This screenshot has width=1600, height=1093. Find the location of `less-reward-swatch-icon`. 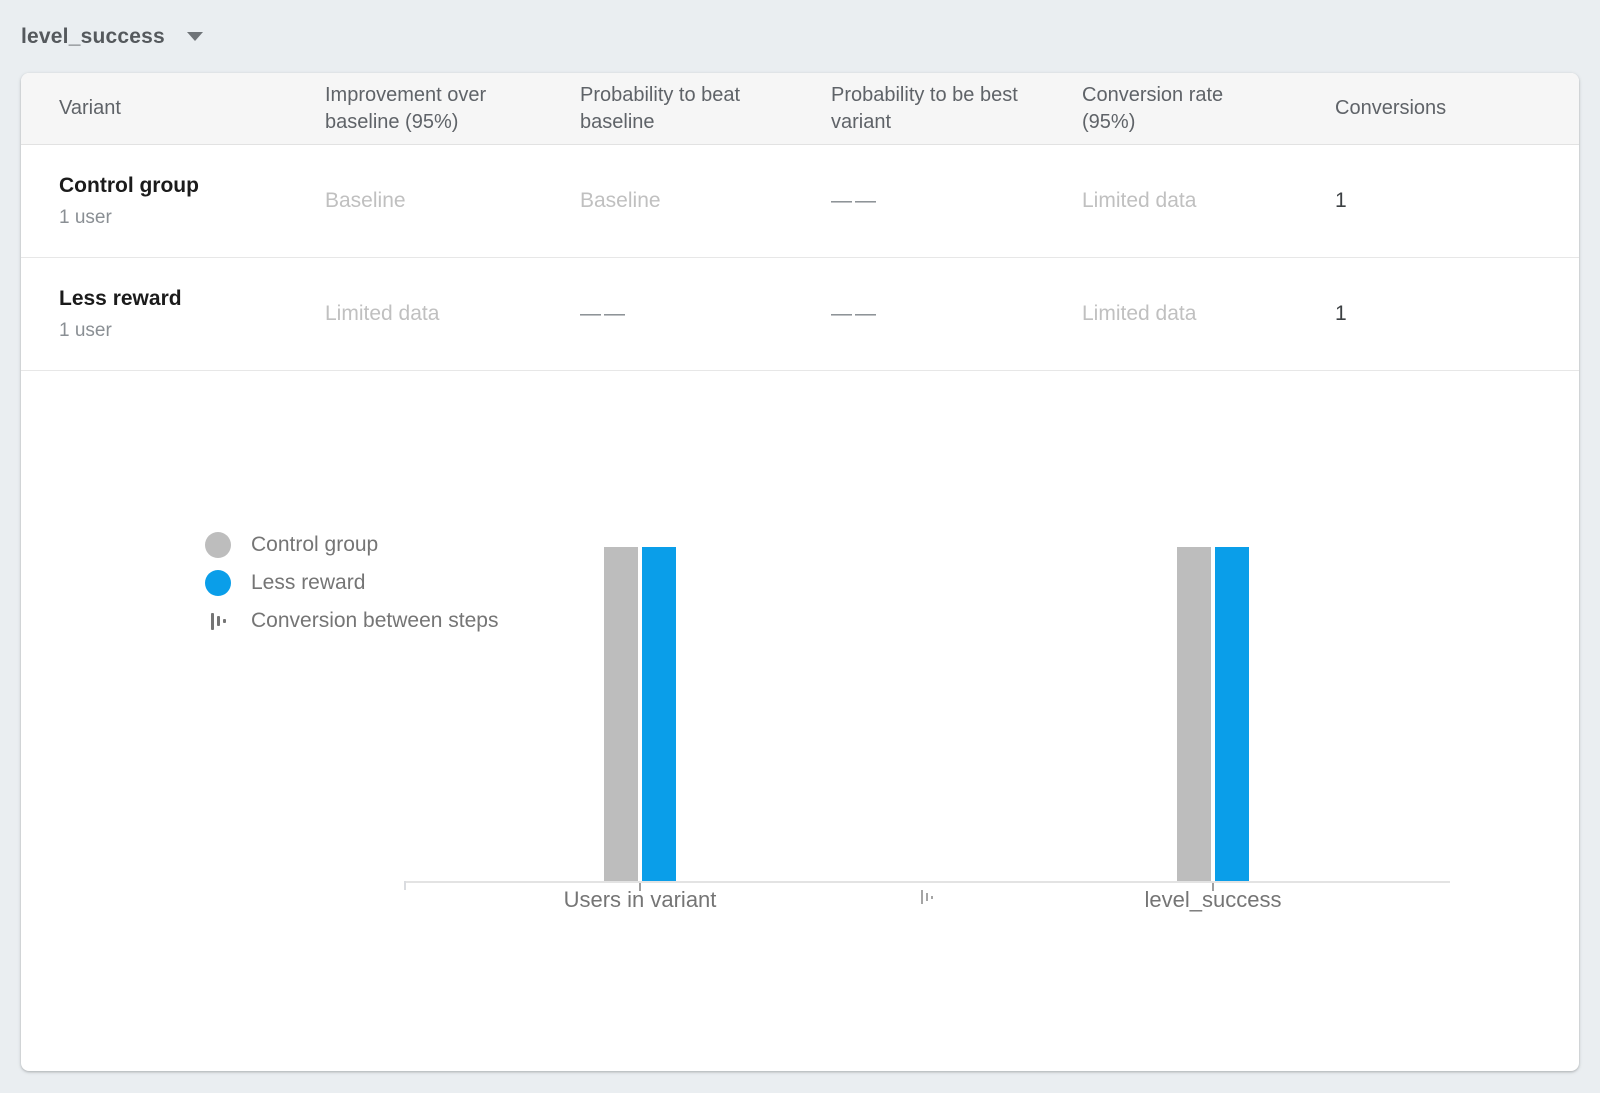

less-reward-swatch-icon is located at coordinates (218, 583).